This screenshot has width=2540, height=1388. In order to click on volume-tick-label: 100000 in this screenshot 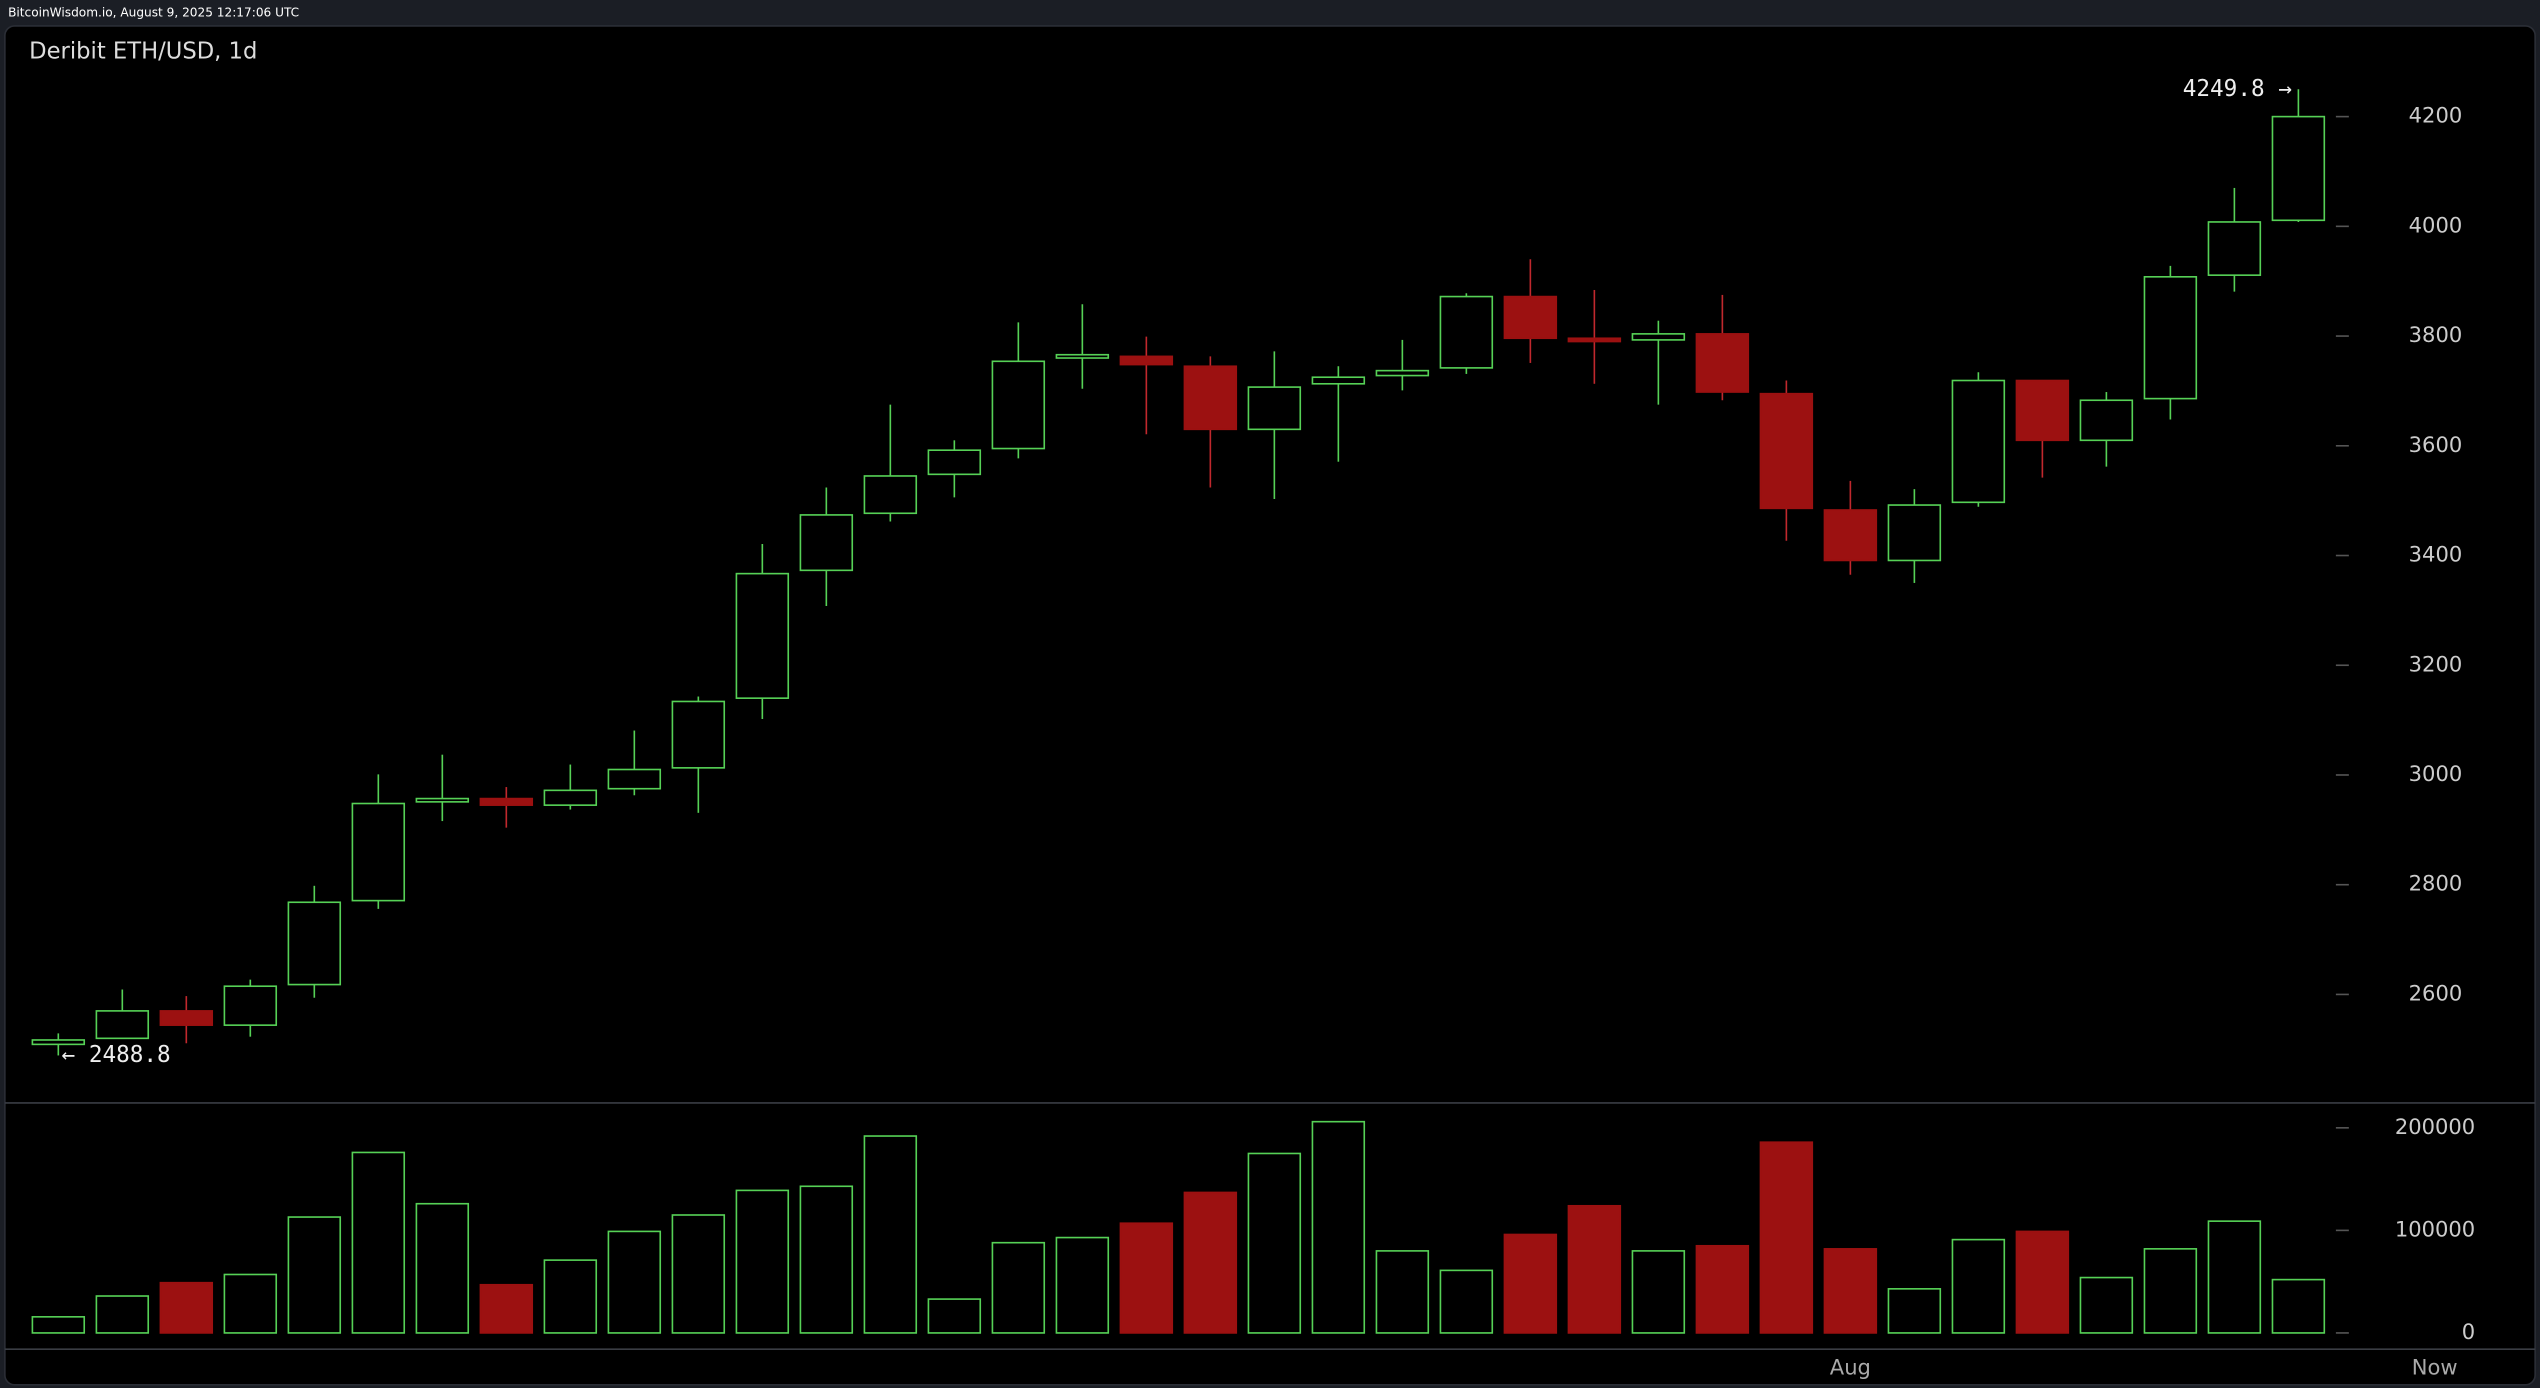, I will do `click(2435, 1228)`.